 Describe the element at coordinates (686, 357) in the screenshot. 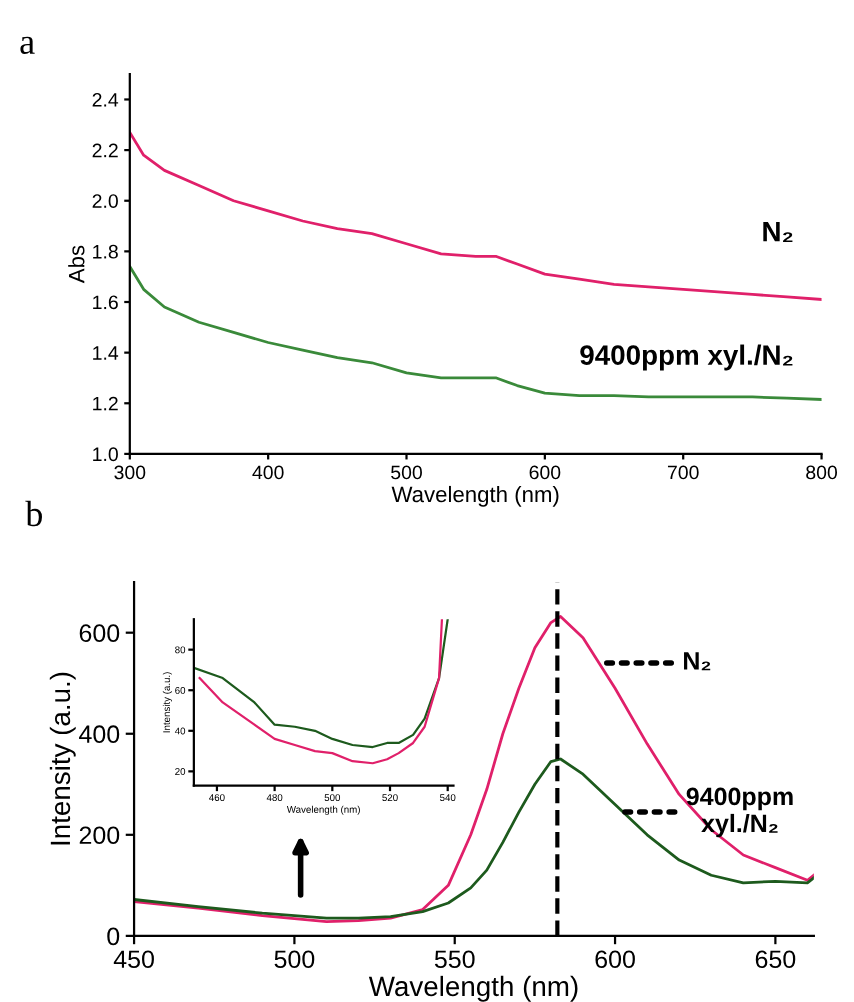

I see `annotation: 9400ppm xyl./N₂` at that location.